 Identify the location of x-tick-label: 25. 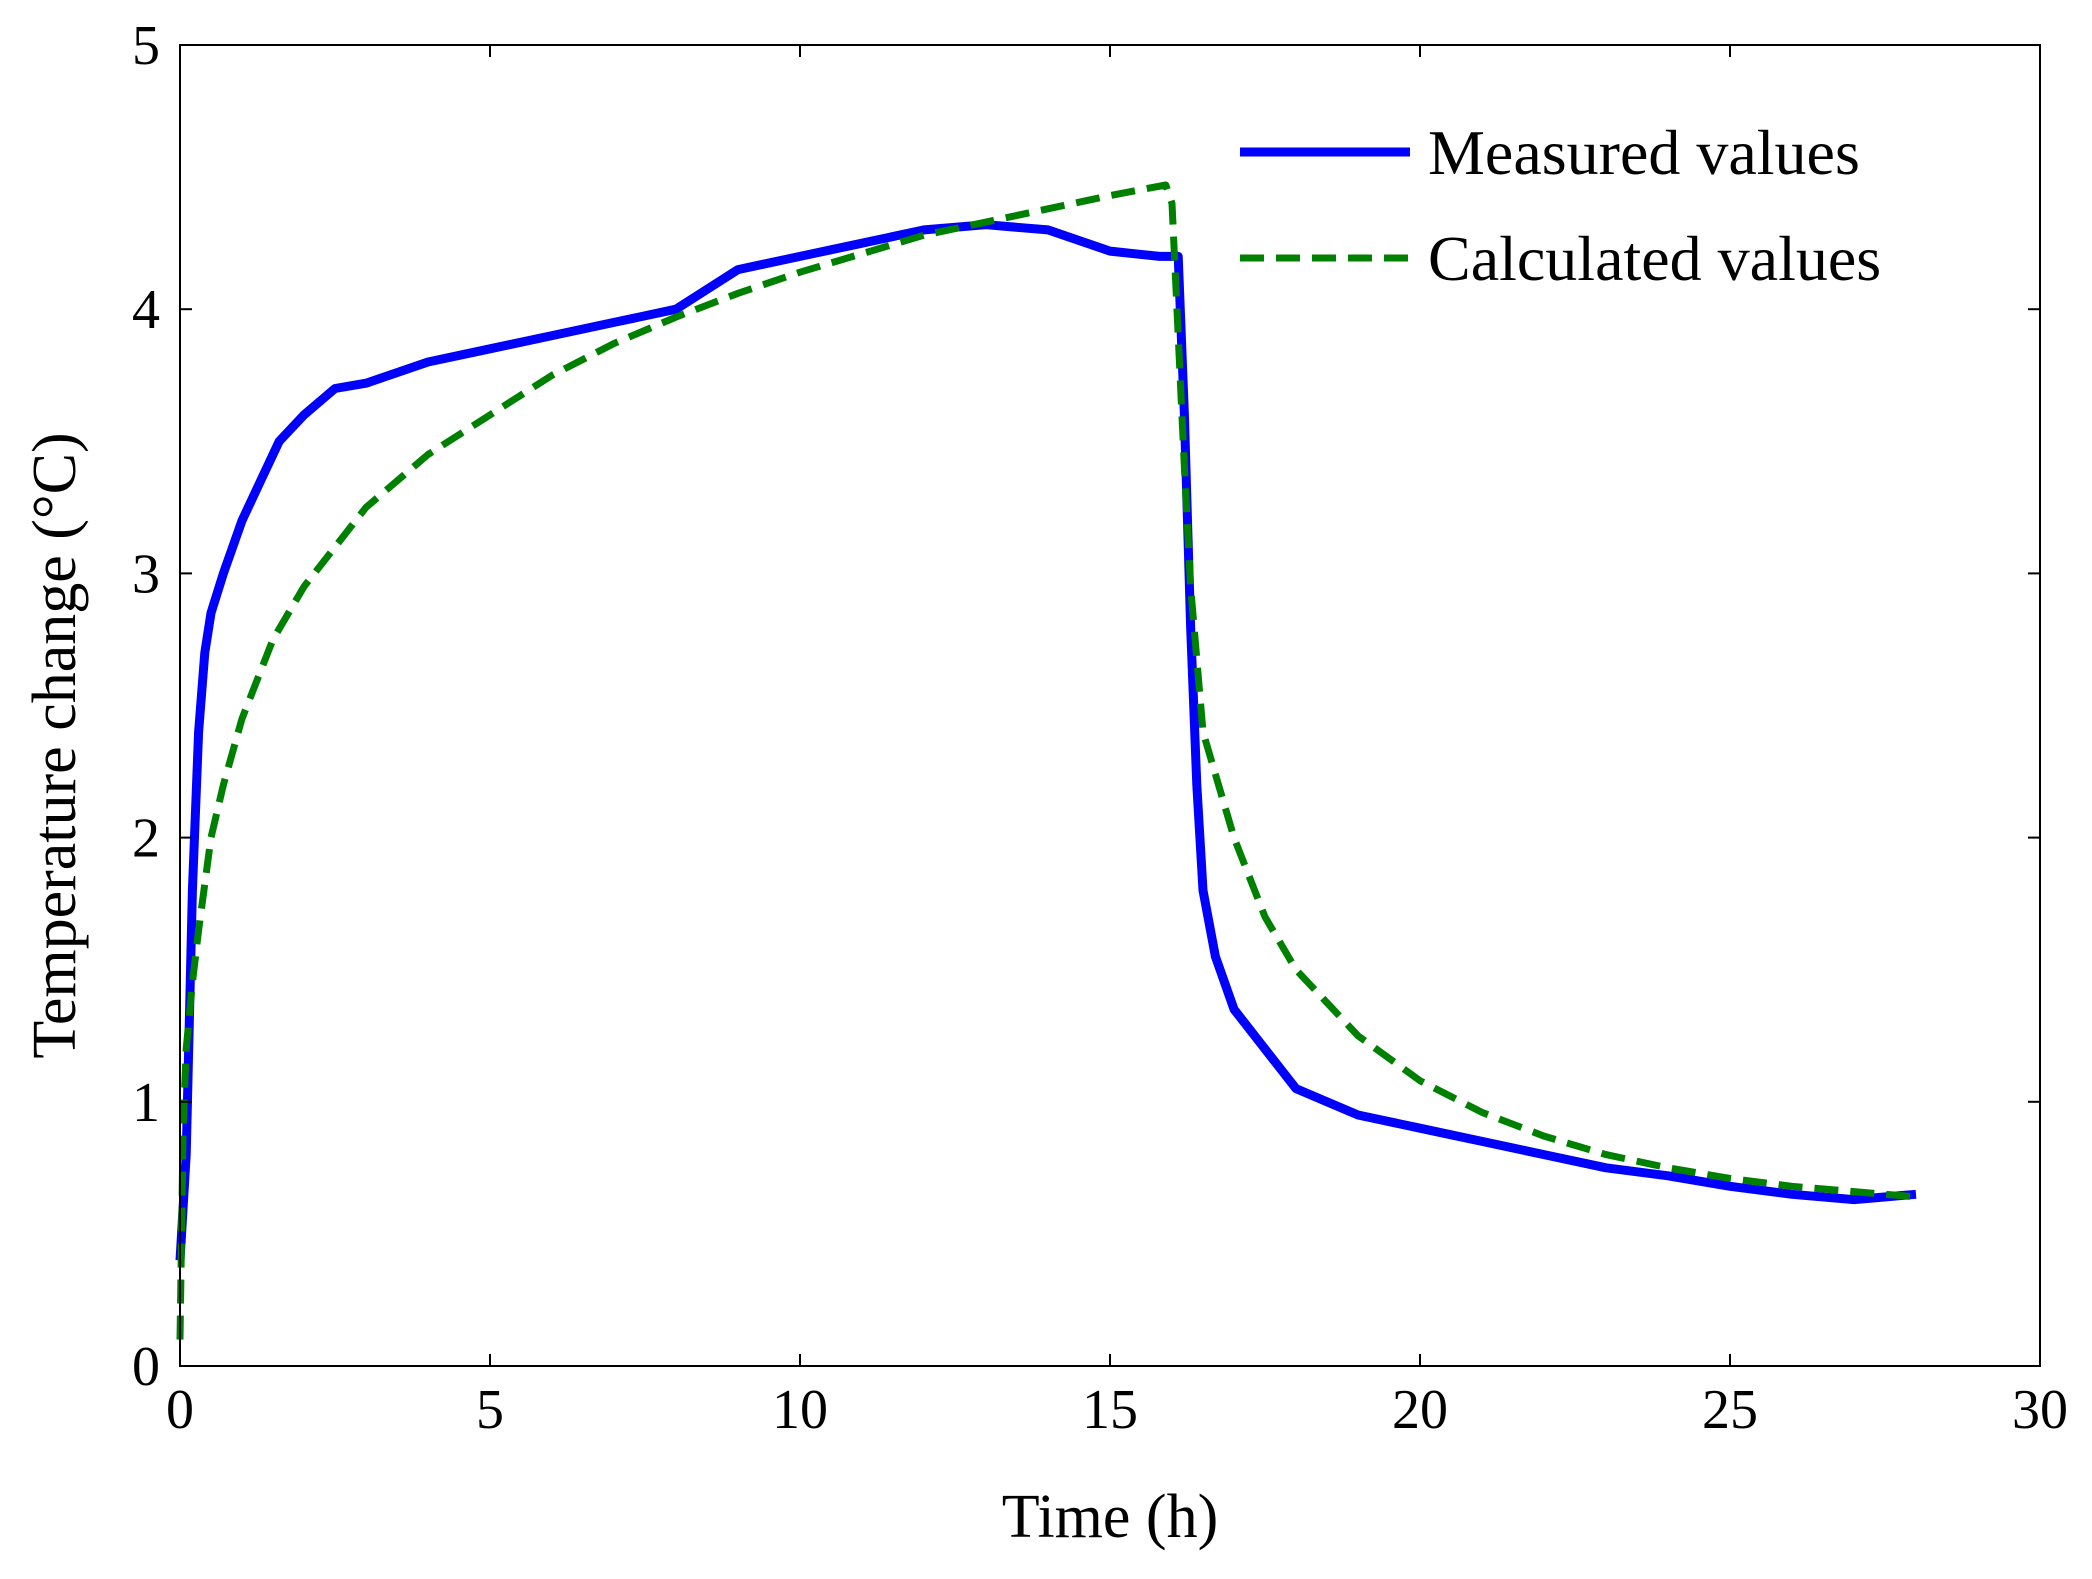
(1730, 1410).